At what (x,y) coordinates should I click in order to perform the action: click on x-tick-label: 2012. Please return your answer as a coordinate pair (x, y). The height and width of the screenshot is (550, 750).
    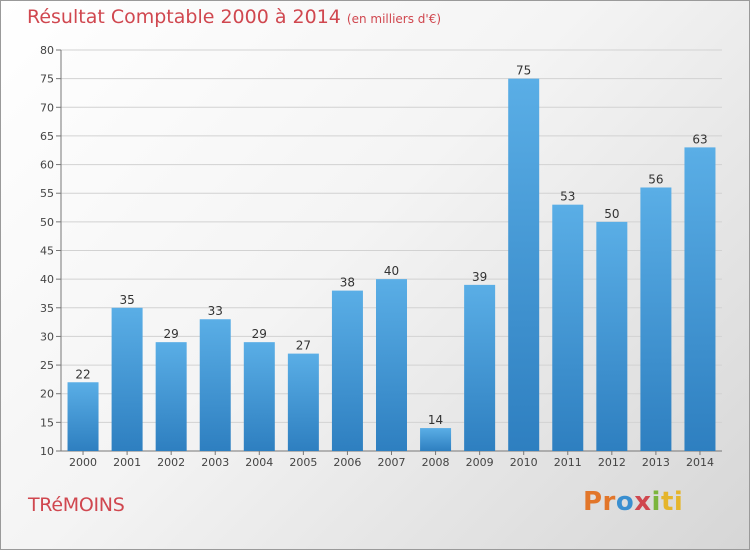
    Looking at the image, I should click on (612, 462).